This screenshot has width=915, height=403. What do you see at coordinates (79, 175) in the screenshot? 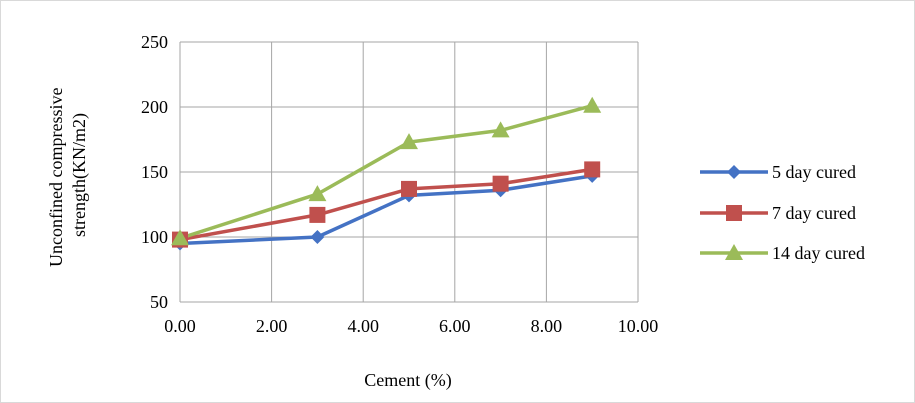
I see `y-axis-label-line-2: strength(KN/m2)` at bounding box center [79, 175].